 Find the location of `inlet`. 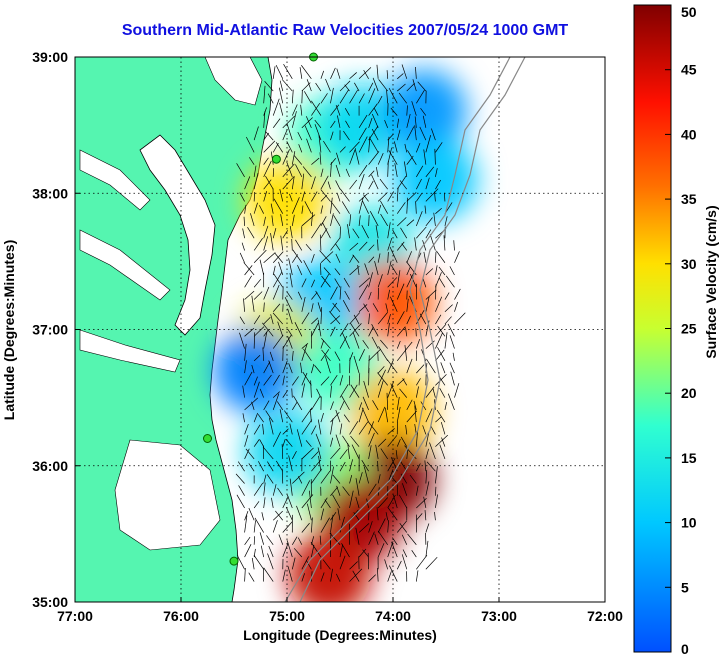

inlet is located at coordinates (130, 351).